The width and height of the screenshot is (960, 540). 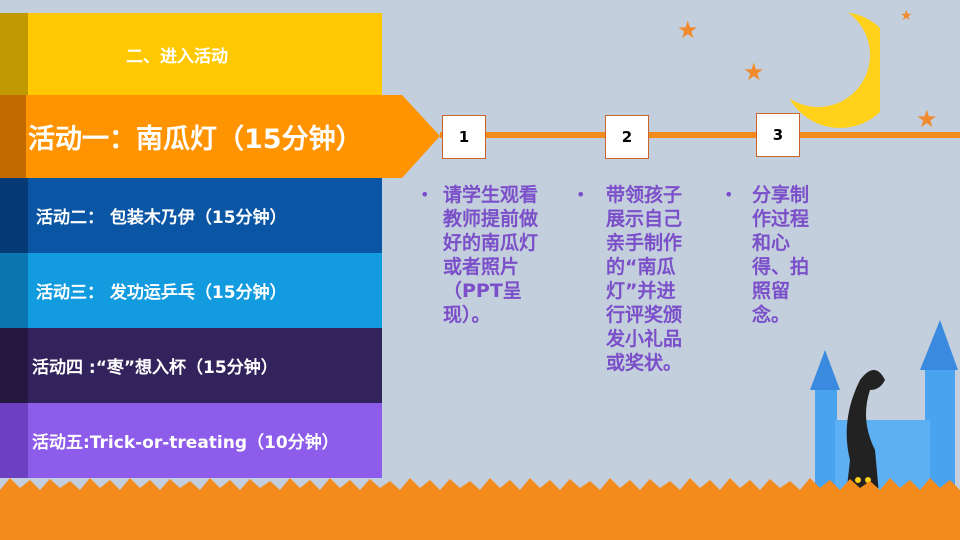 What do you see at coordinates (627, 137) in the screenshot?
I see `step-2-number: 2` at bounding box center [627, 137].